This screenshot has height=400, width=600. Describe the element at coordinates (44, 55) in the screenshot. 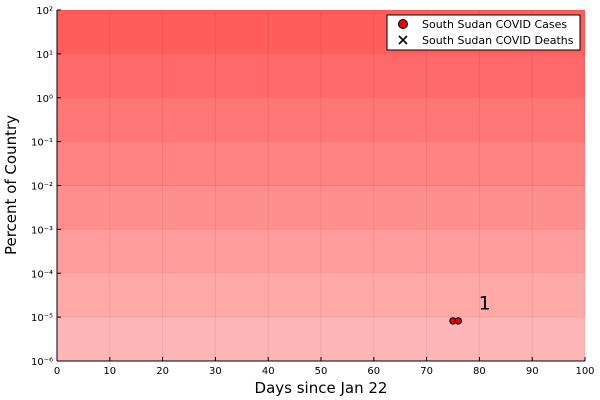

I see `y-tick-label: 10¹` at that location.